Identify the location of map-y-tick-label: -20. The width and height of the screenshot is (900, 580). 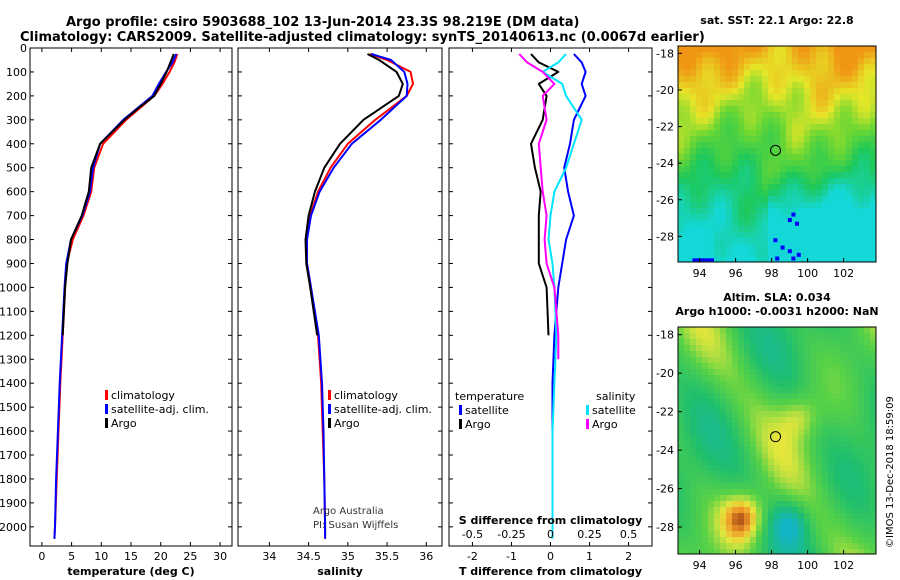
(665, 90).